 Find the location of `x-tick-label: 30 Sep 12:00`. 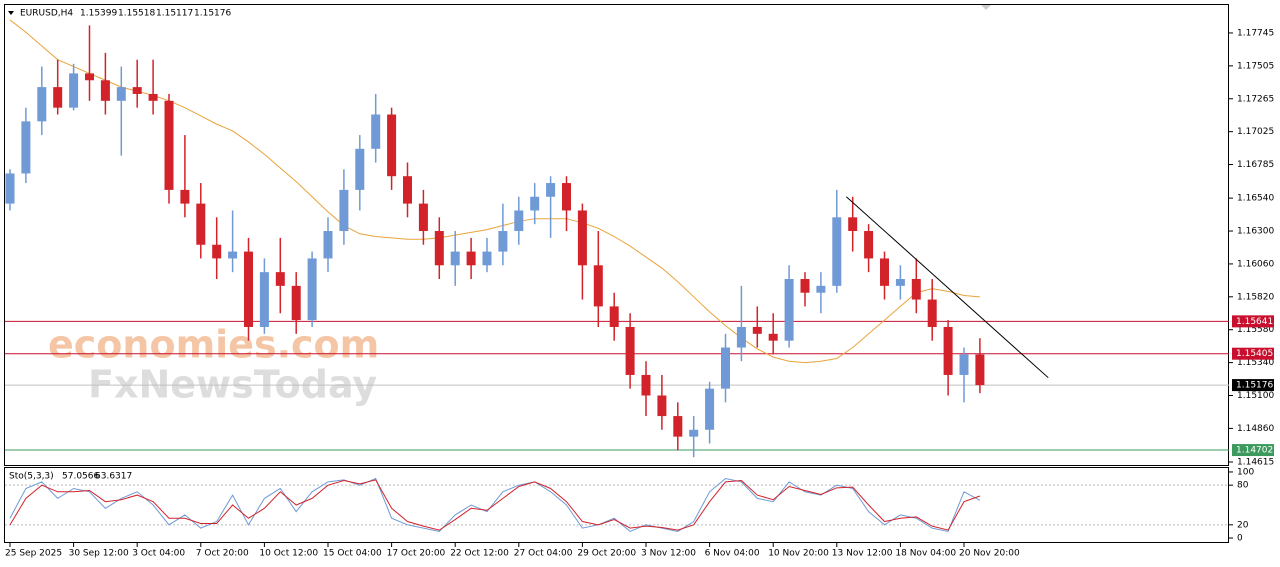

x-tick-label: 30 Sep 12:00 is located at coordinates (99, 554).